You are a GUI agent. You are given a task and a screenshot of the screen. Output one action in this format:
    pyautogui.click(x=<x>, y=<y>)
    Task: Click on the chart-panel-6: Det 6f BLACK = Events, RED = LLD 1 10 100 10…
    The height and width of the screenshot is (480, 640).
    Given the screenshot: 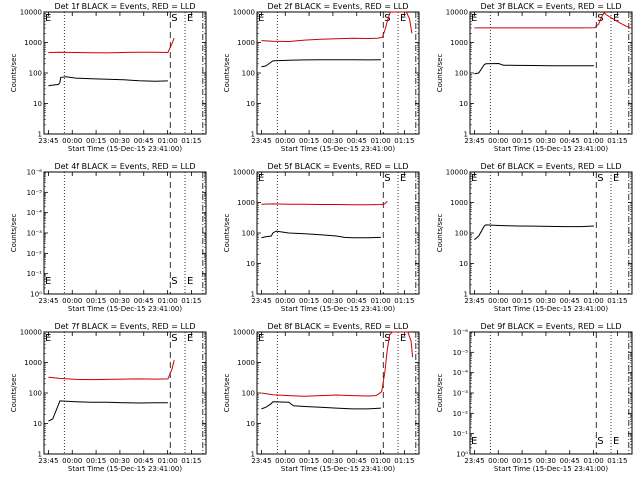 What is the action you would take?
    pyautogui.click(x=534, y=237)
    